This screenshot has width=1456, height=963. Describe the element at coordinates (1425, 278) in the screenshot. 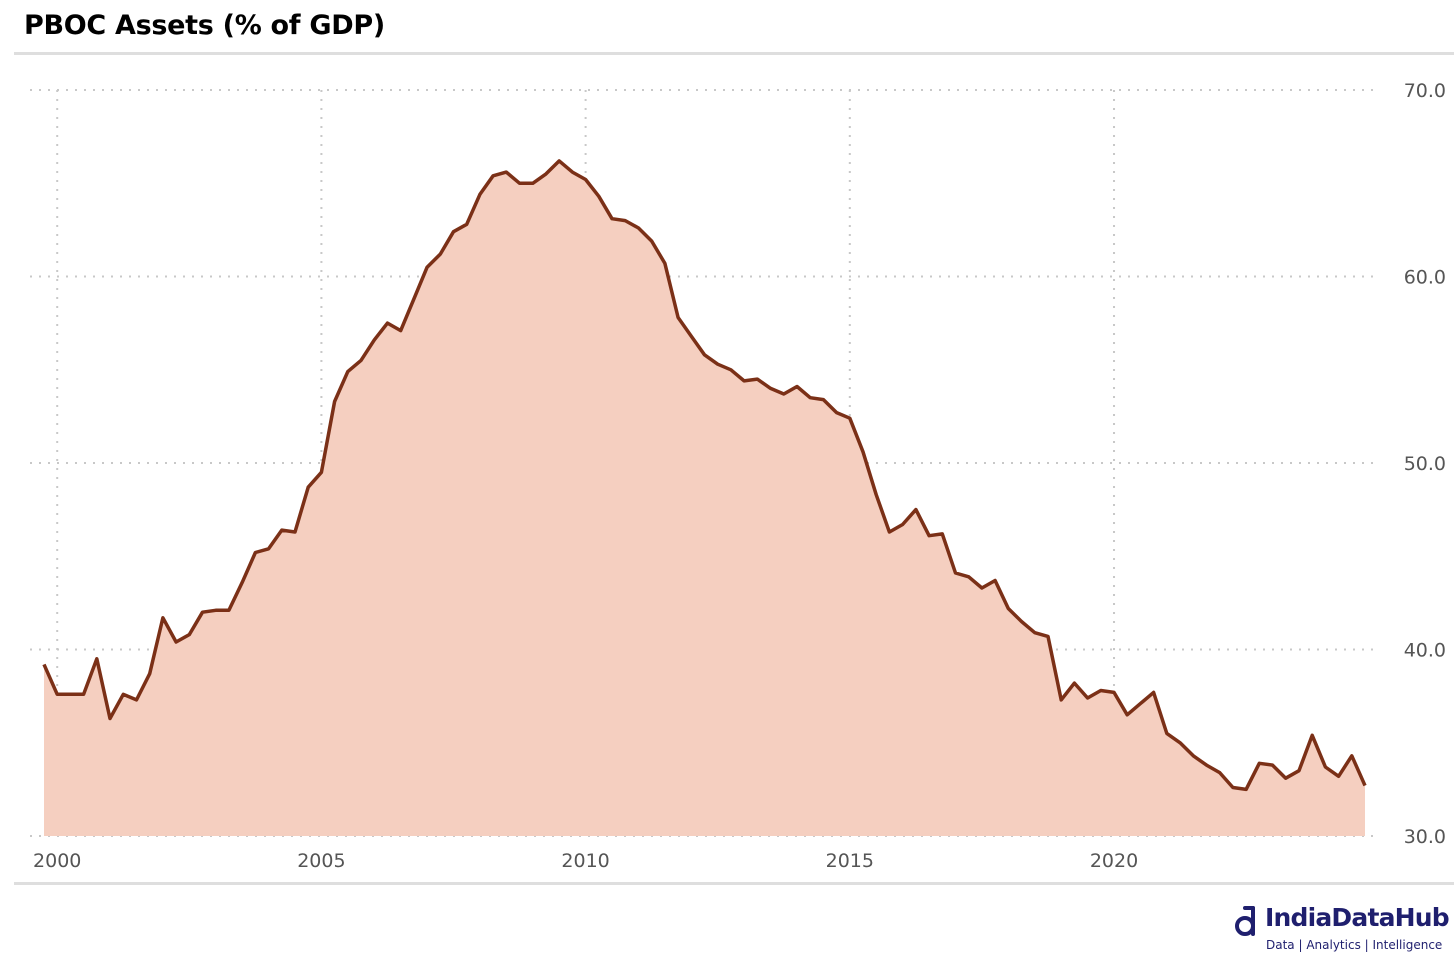

I see `y-tick-label: 60.0` at that location.